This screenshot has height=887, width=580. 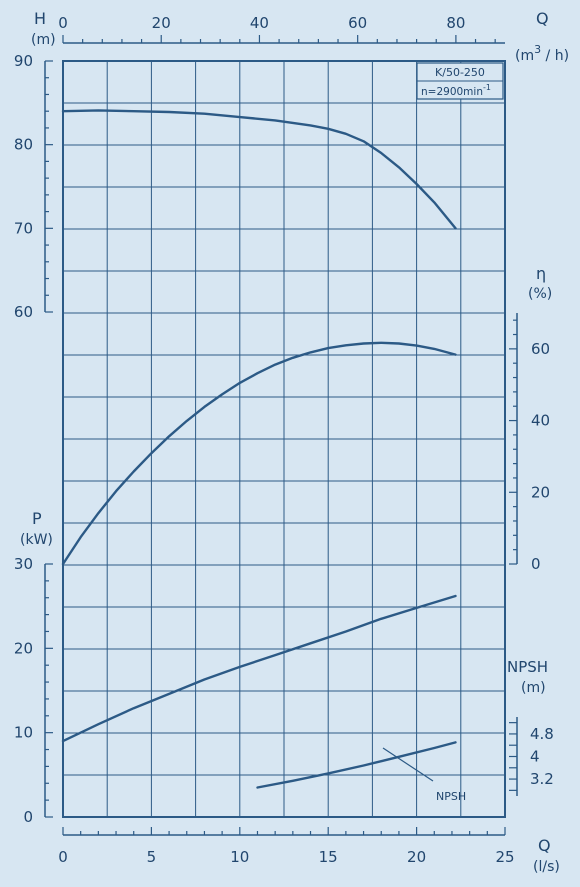 I want to click on power-axis-unit: (kW), so click(x=36, y=540).